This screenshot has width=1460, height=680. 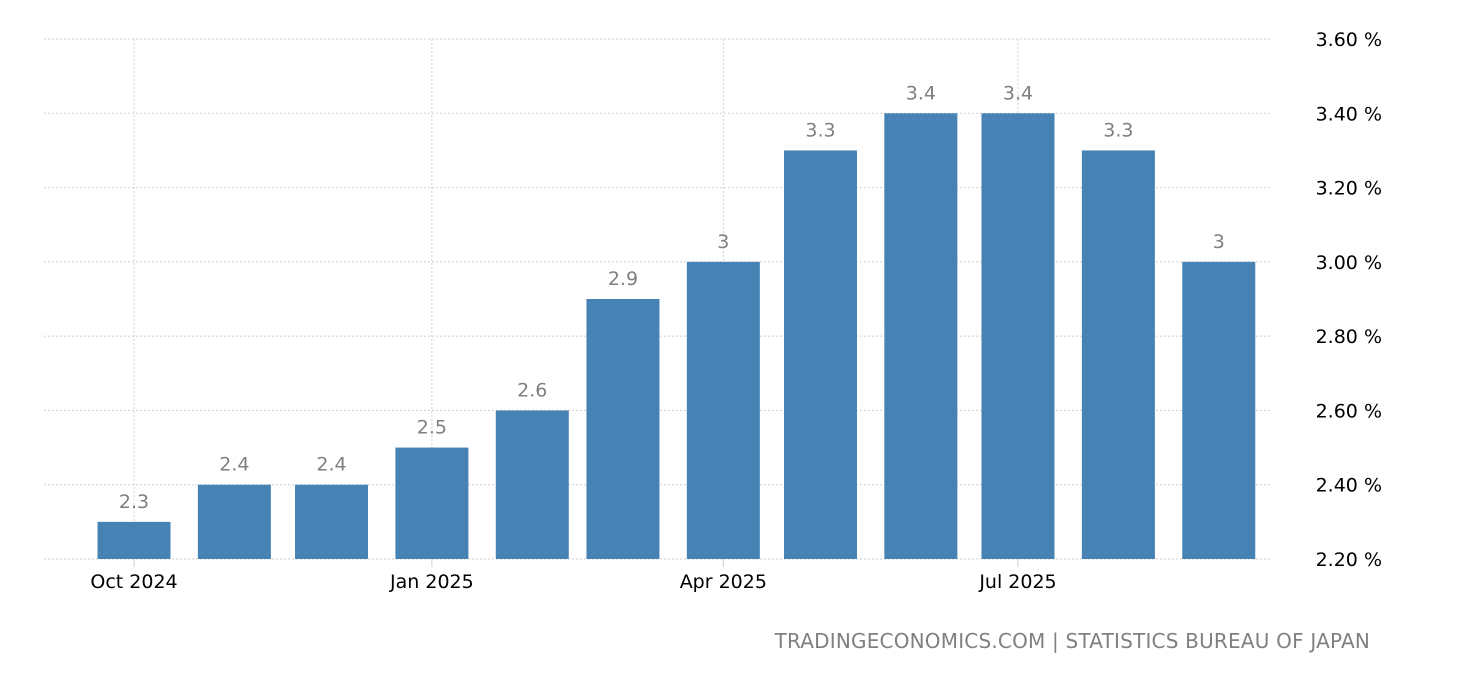 What do you see at coordinates (1349, 114) in the screenshot?
I see `y-tick-label: 3.40 %` at bounding box center [1349, 114].